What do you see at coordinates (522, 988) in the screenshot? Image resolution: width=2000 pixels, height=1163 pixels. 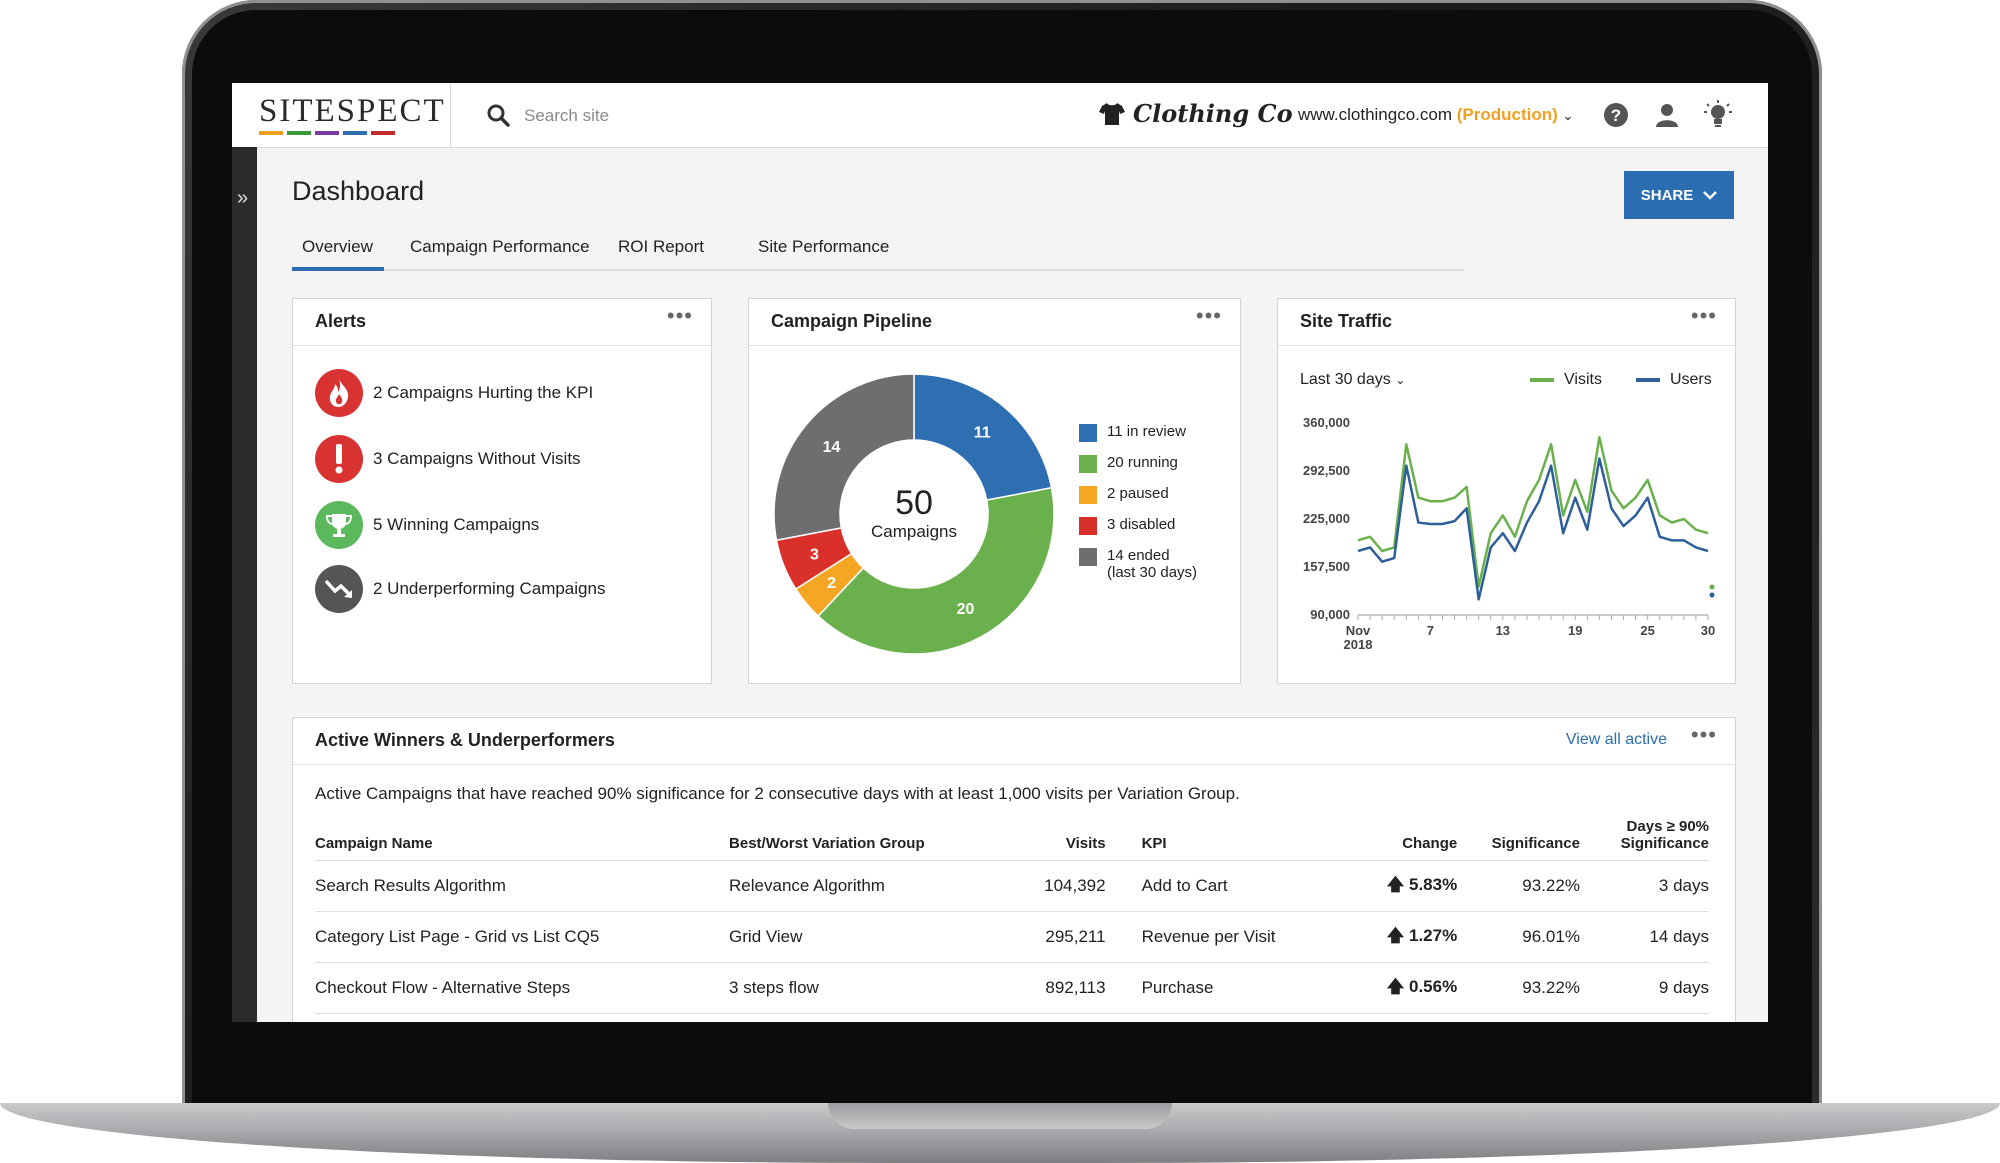 I see `campaign-name-link: Checkout Flow - Alternative Steps` at bounding box center [522, 988].